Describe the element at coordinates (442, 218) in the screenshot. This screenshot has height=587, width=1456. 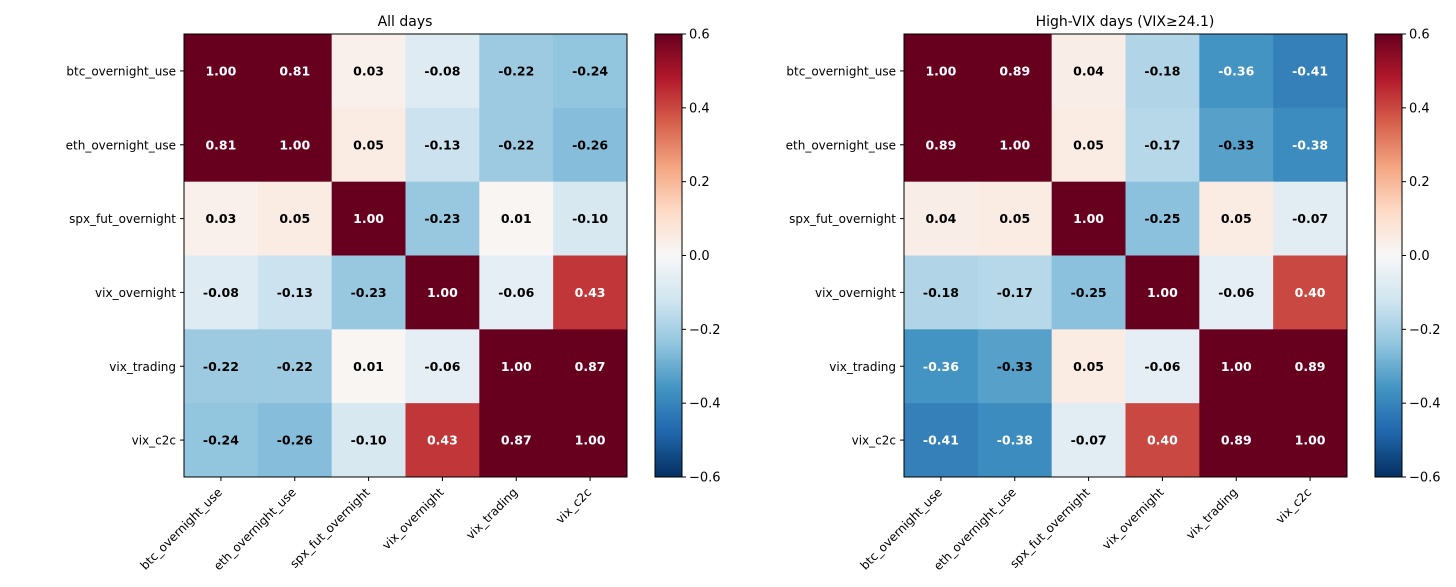
I see `cell-value-label: -0.23` at that location.